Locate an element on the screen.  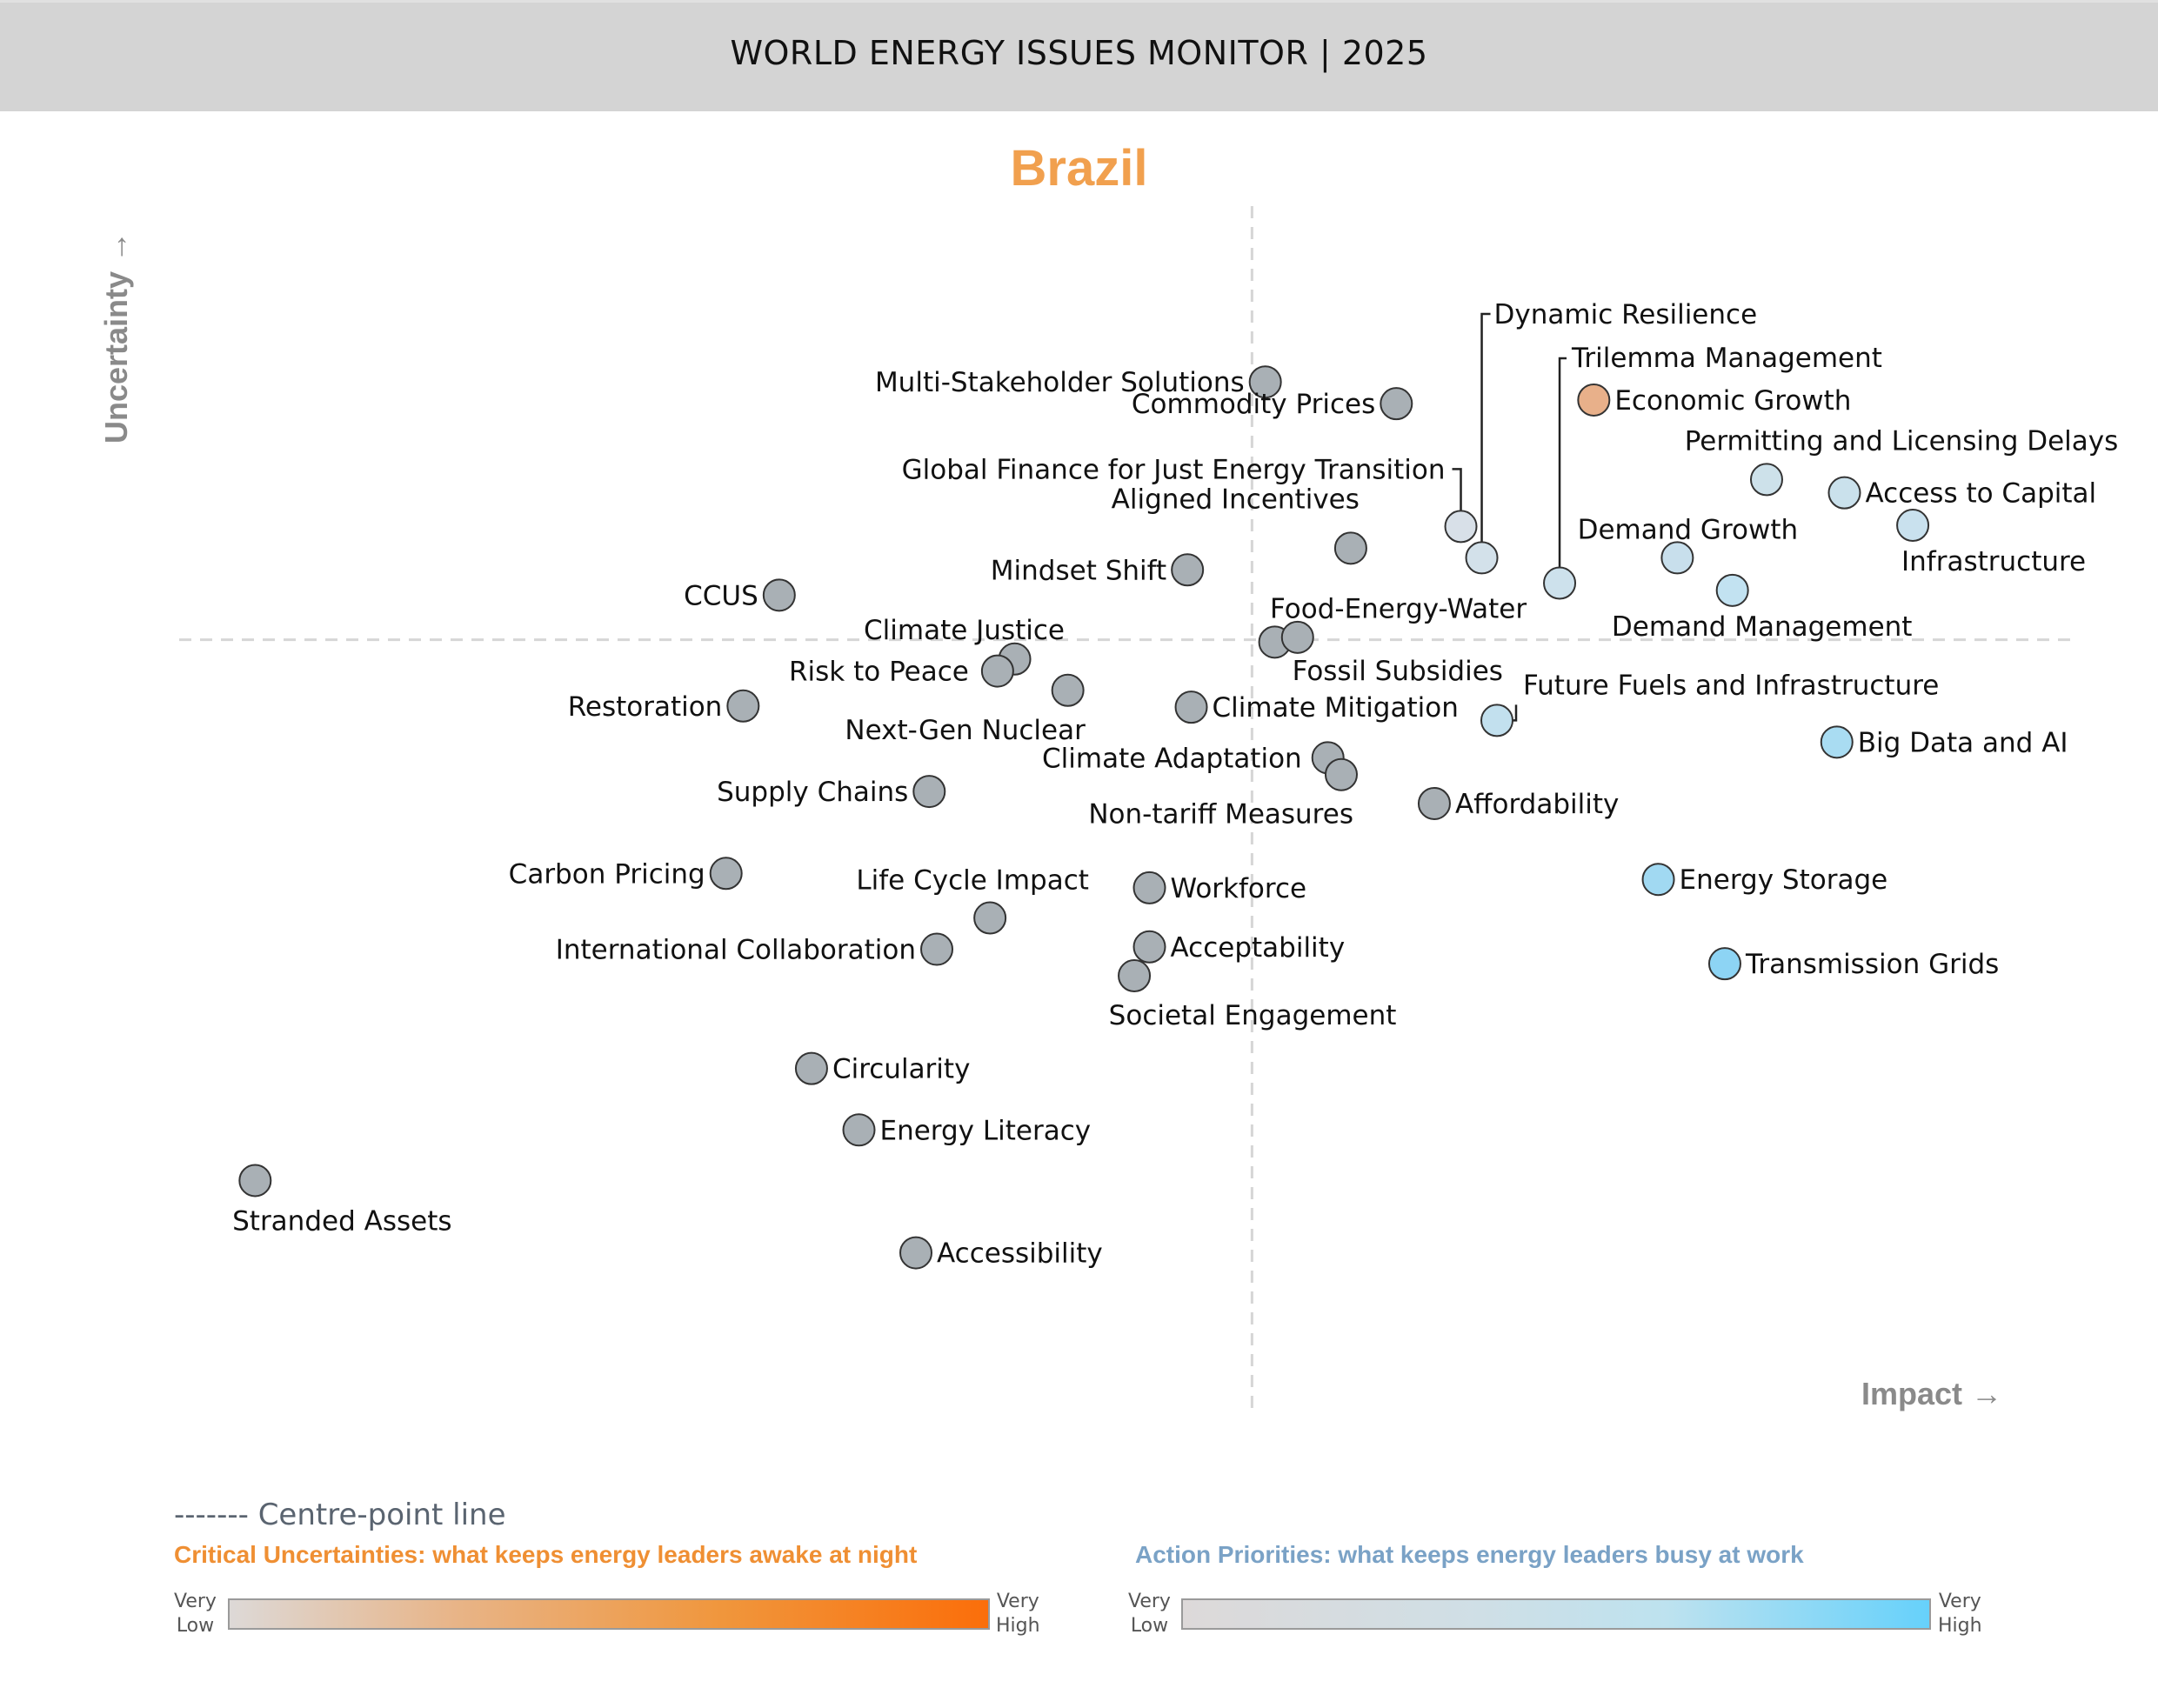
point-label-demand-growth: Demand Growth is located at coordinates (1688, 529).